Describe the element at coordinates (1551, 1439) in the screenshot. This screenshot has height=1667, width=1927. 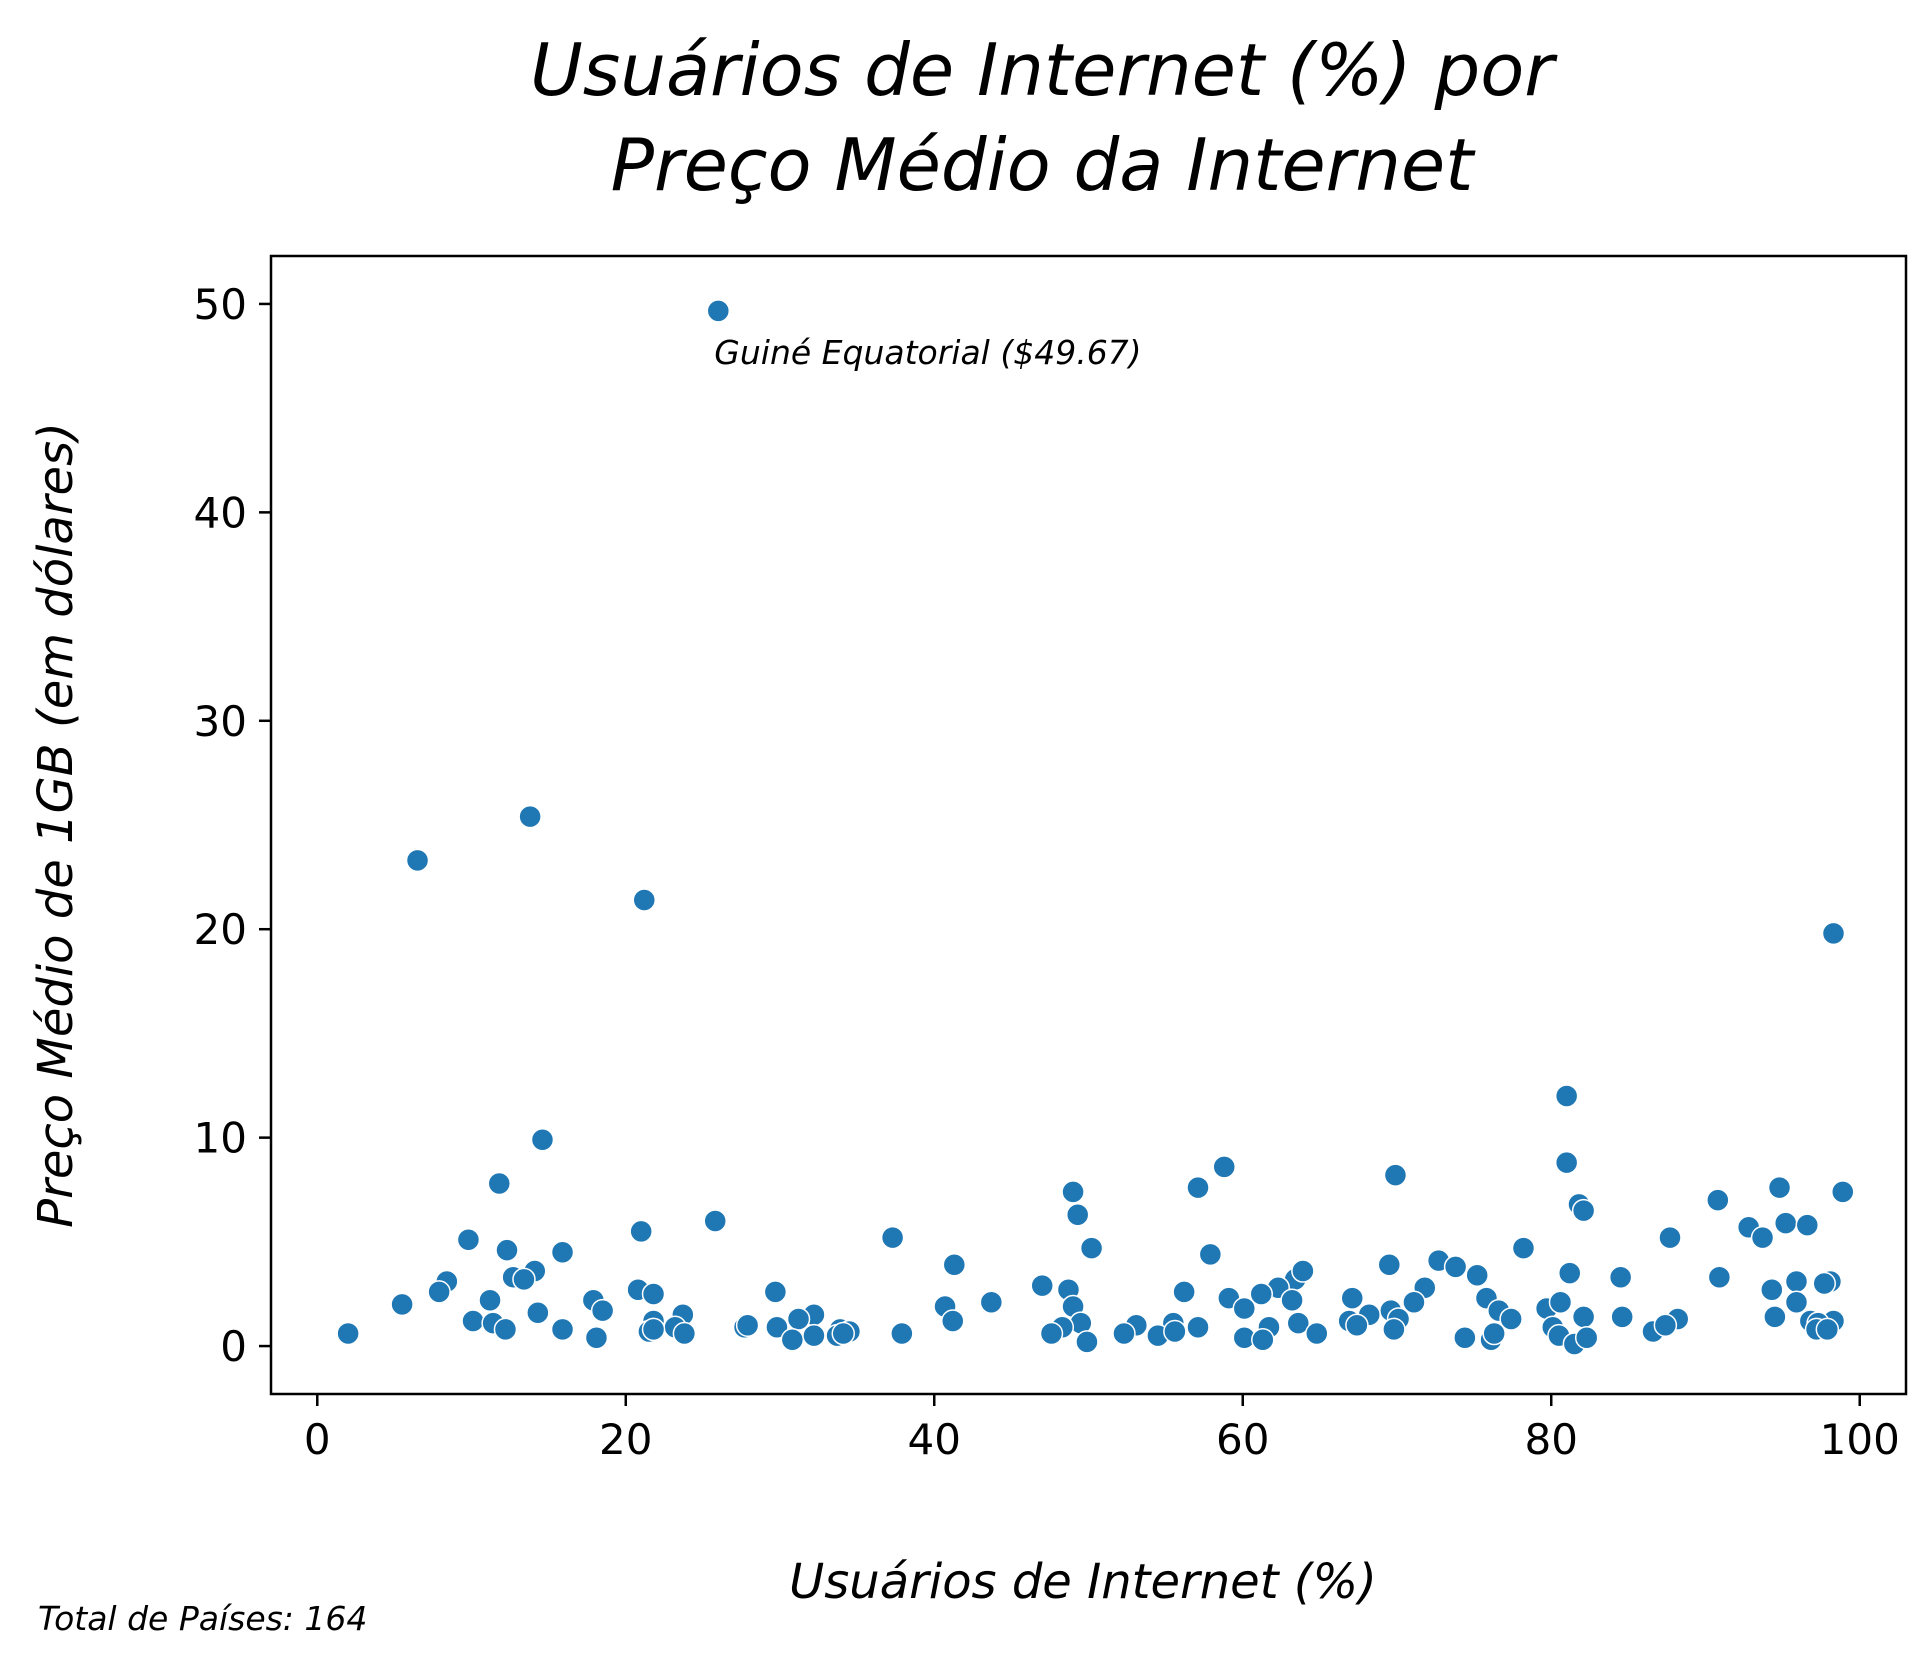
I see `x-tick-label: 80` at that location.